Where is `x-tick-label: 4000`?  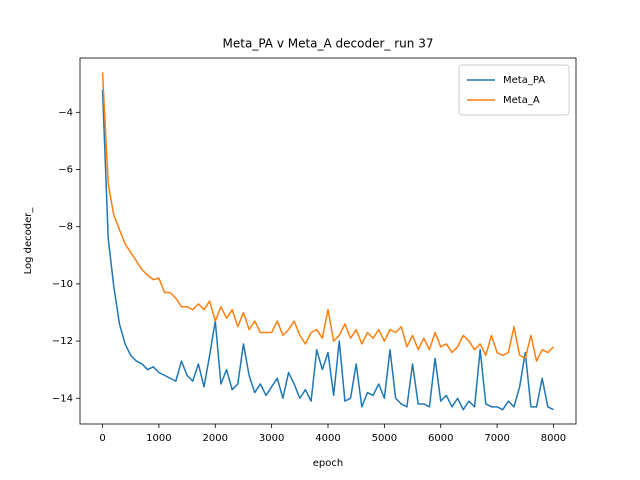
x-tick-label: 4000 is located at coordinates (327, 438).